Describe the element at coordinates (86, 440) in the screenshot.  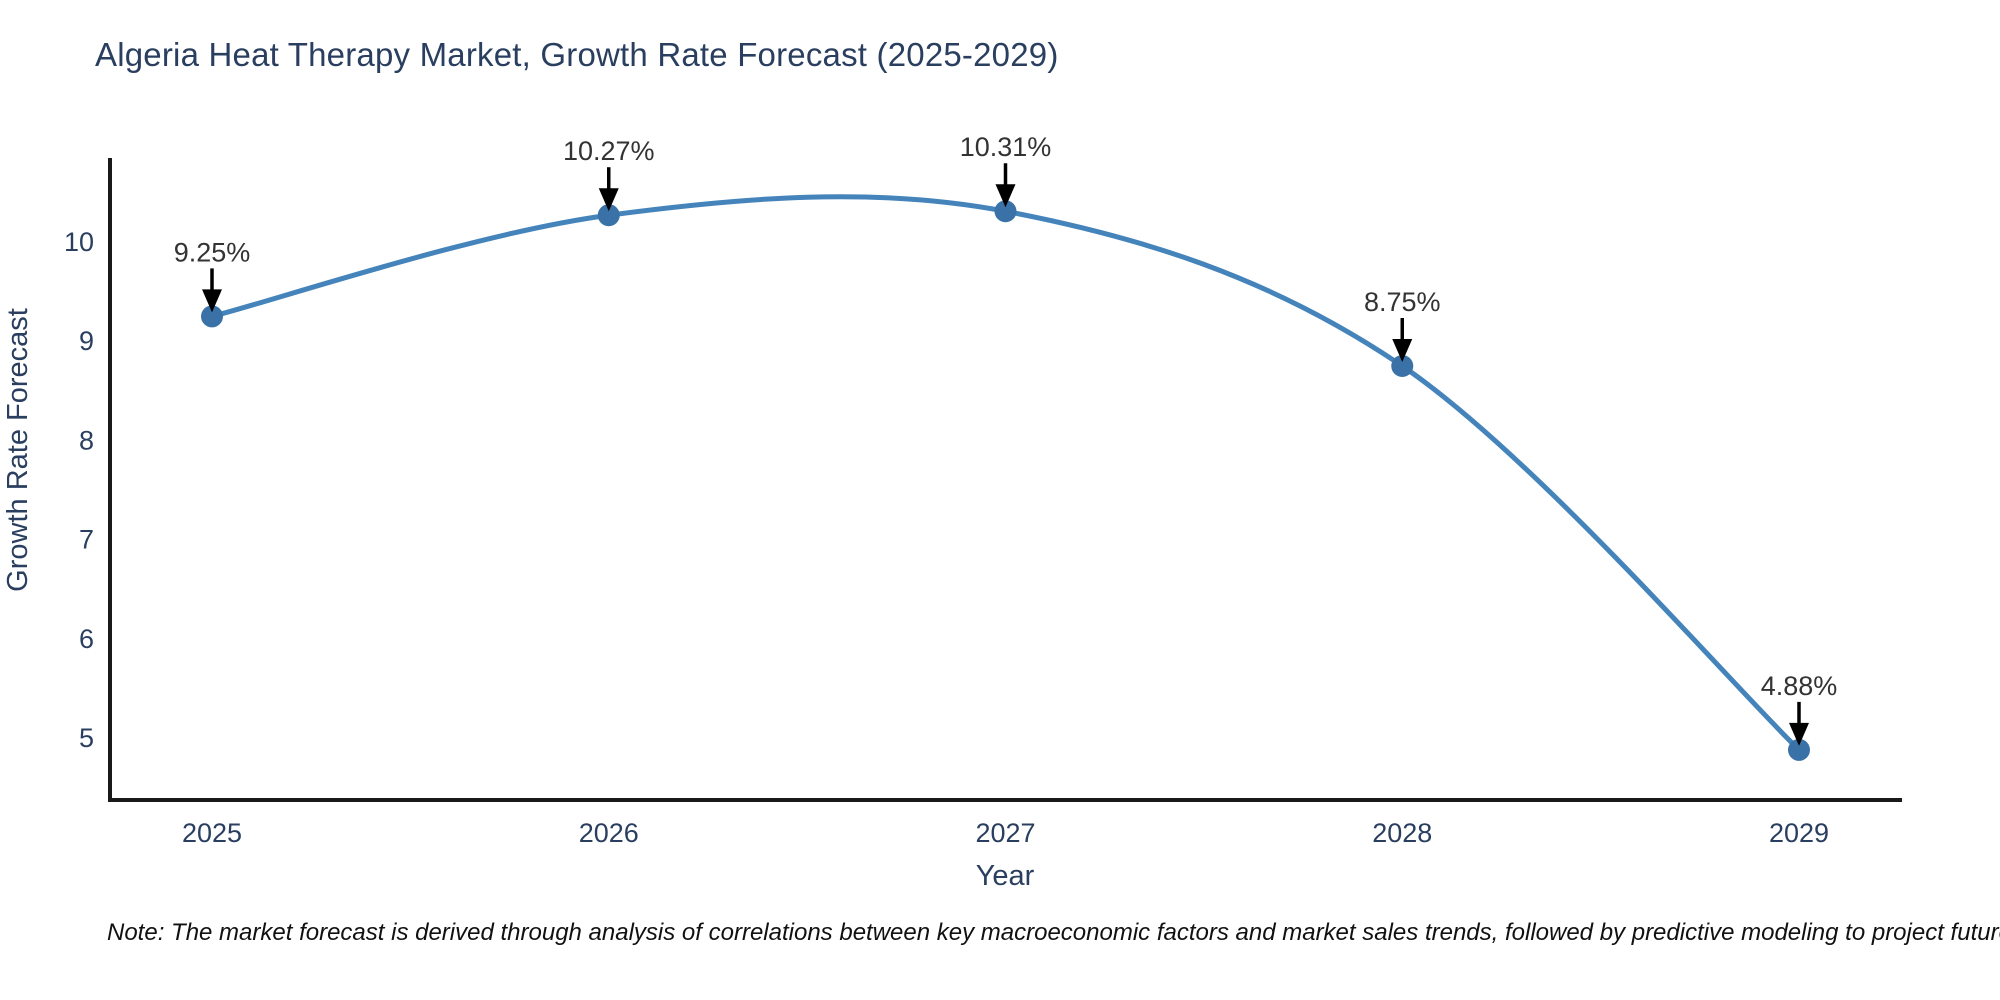
I see `y-tick-label: 8` at that location.